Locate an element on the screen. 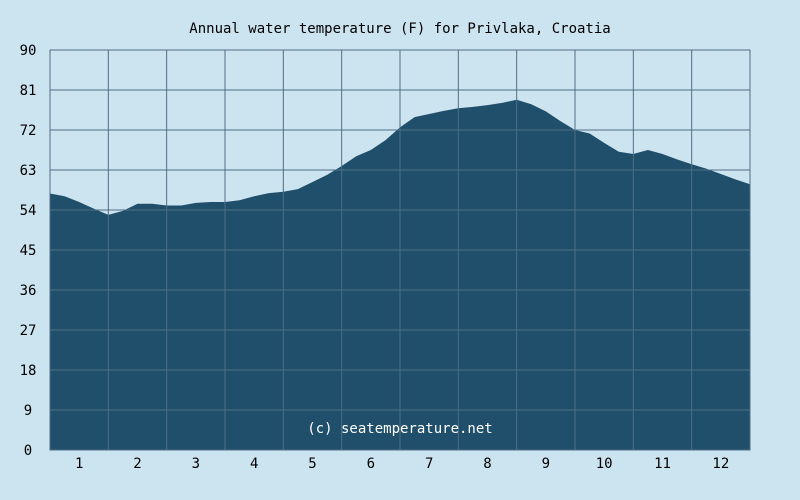 The image size is (800, 500). y-tick-label: 90 is located at coordinates (28, 51).